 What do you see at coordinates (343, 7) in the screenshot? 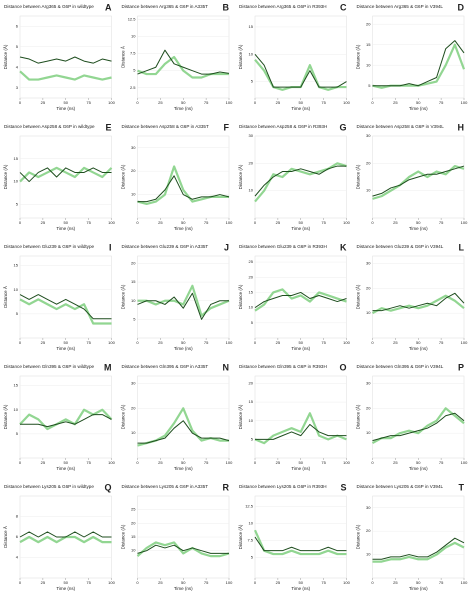
I see `panel-letter: C` at bounding box center [343, 7].